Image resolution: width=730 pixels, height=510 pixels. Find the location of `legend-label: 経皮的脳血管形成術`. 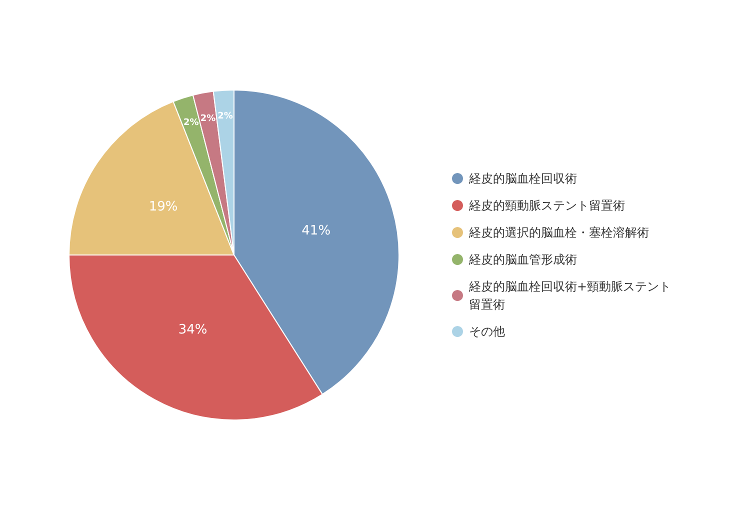

legend-label: 経皮的脳血管形成術 is located at coordinates (522, 259).